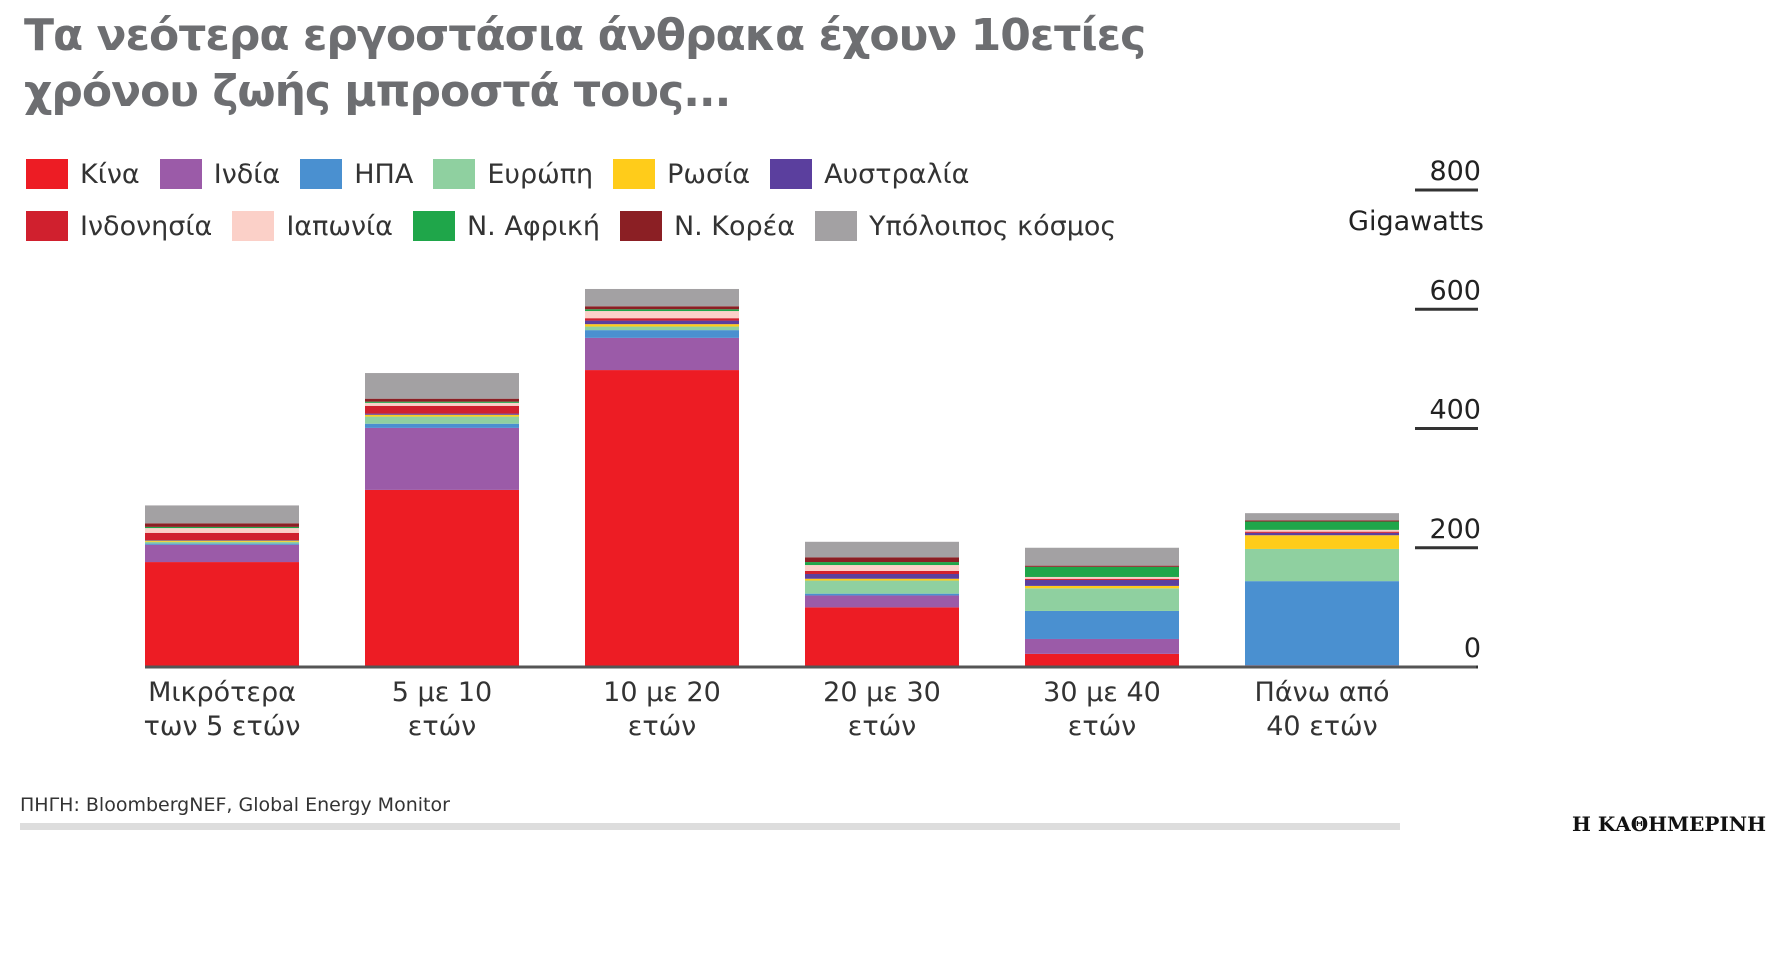 The image size is (1770, 954). Describe the element at coordinates (882, 709) in the screenshot. I see `x-tick-label: 20 με 30 ετών` at that location.